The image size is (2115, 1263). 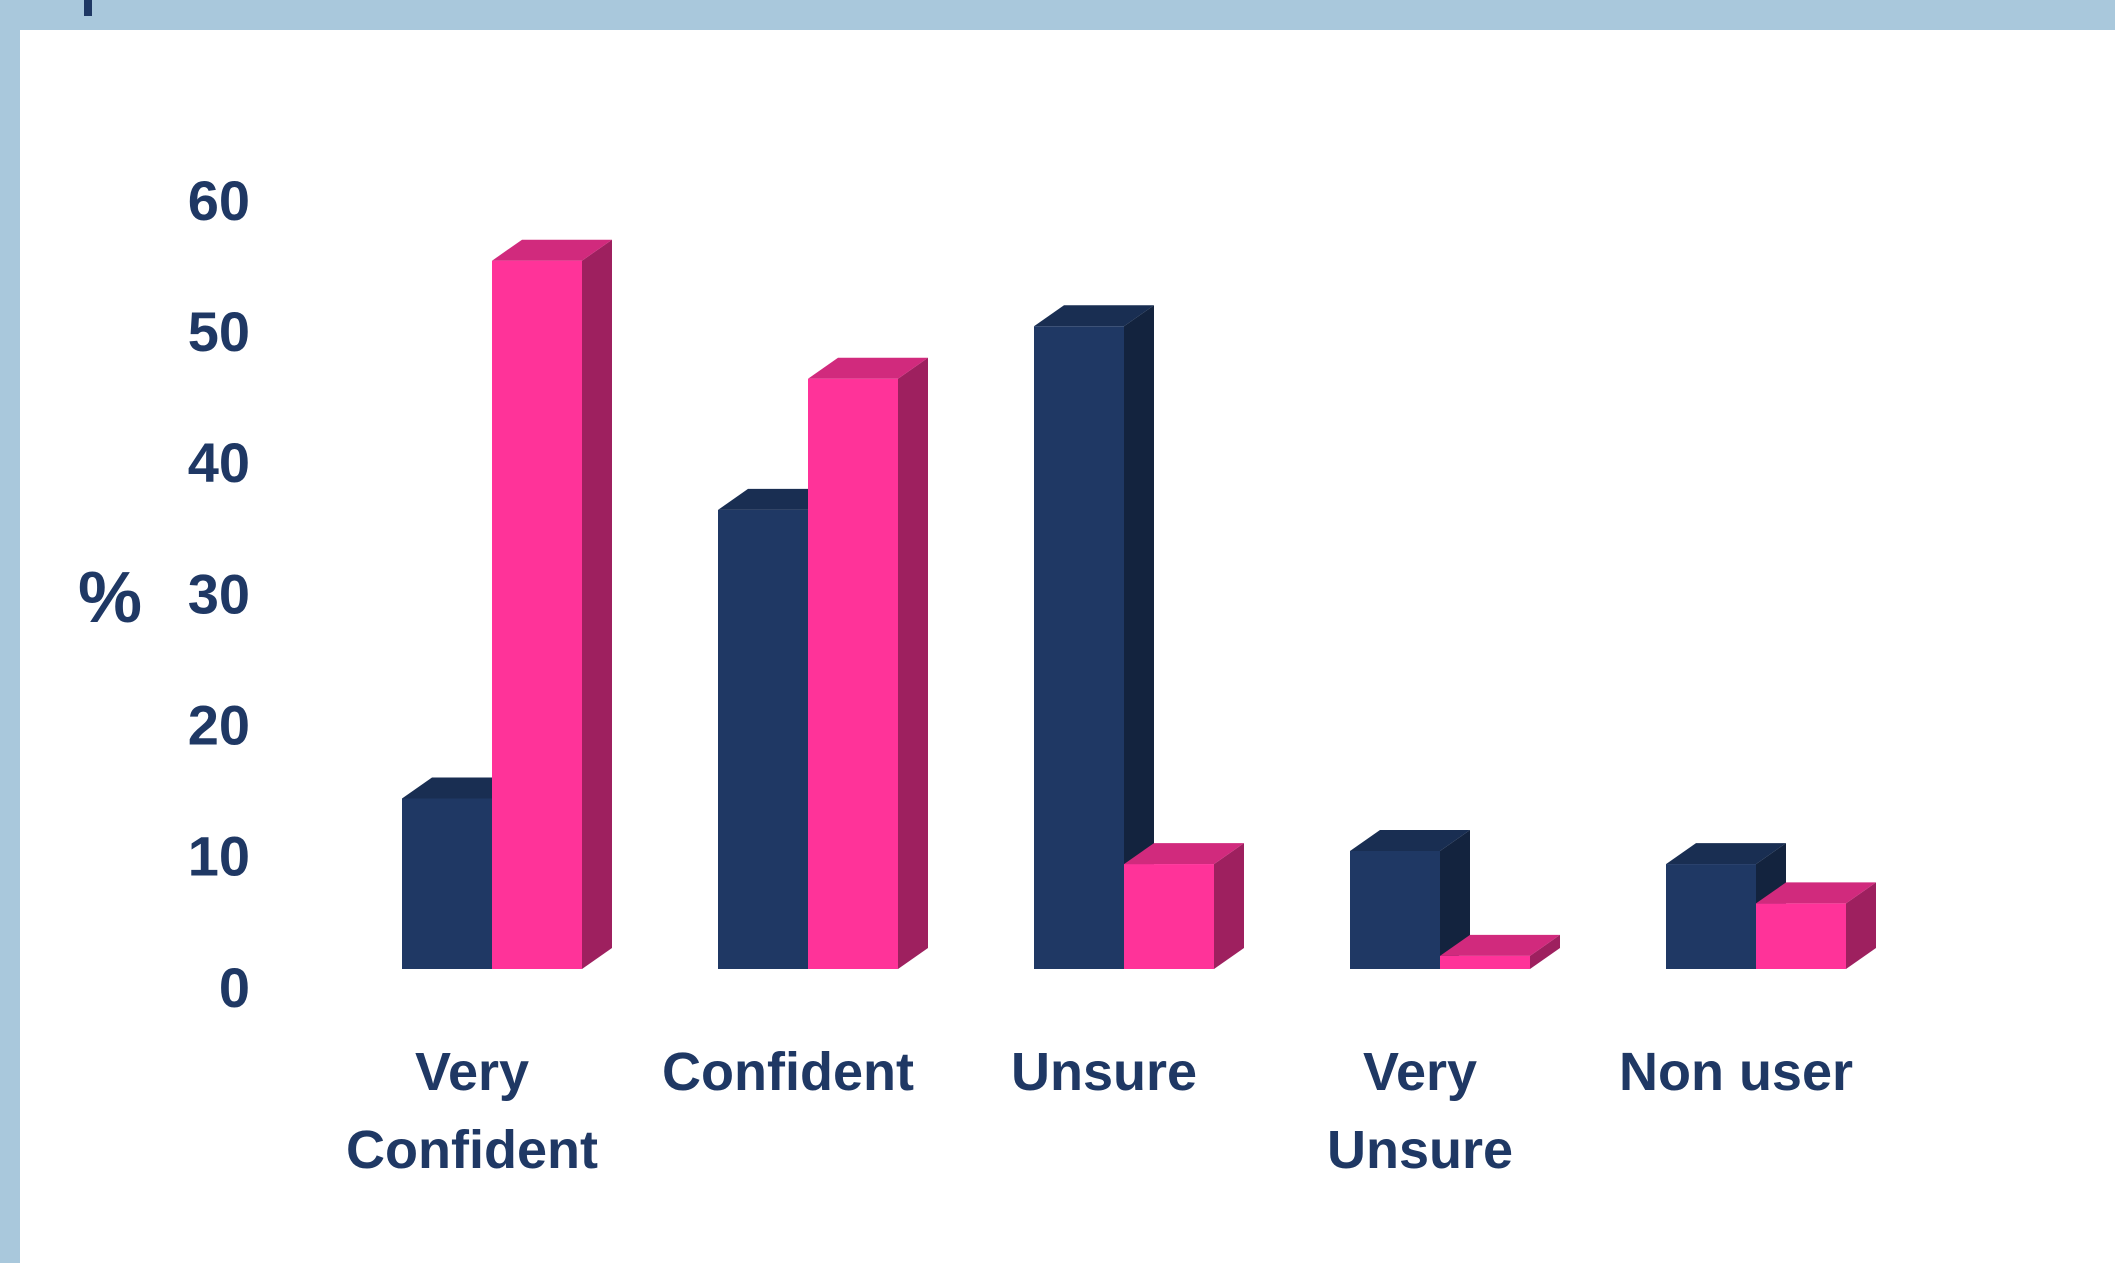 I want to click on y-tick-label: 40, so click(x=219, y=462).